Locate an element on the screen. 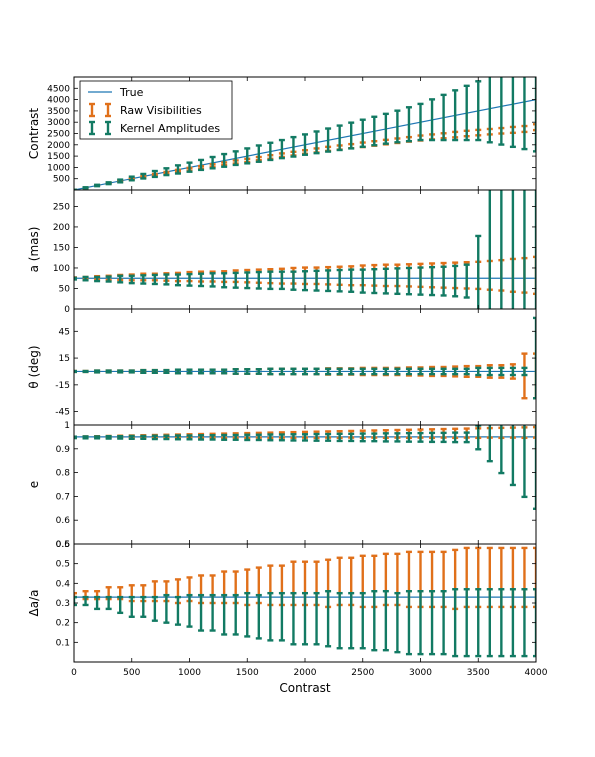 The width and height of the screenshot is (595, 757). y-axis-label: Contrast is located at coordinates (34, 134).